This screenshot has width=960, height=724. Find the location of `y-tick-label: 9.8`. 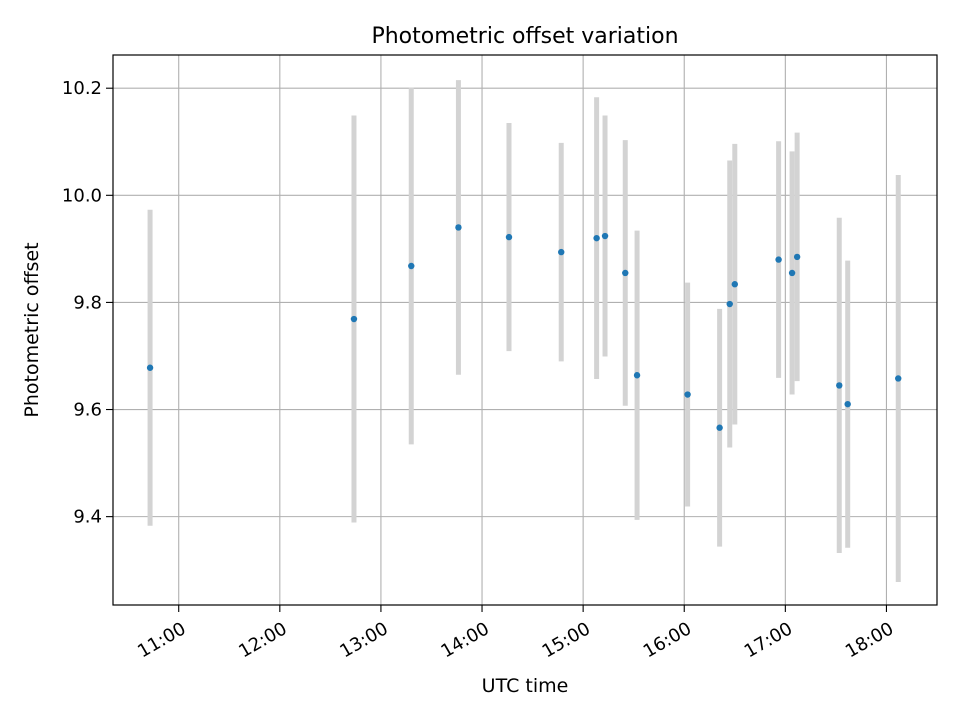

y-tick-label: 9.8 is located at coordinates (87, 302).